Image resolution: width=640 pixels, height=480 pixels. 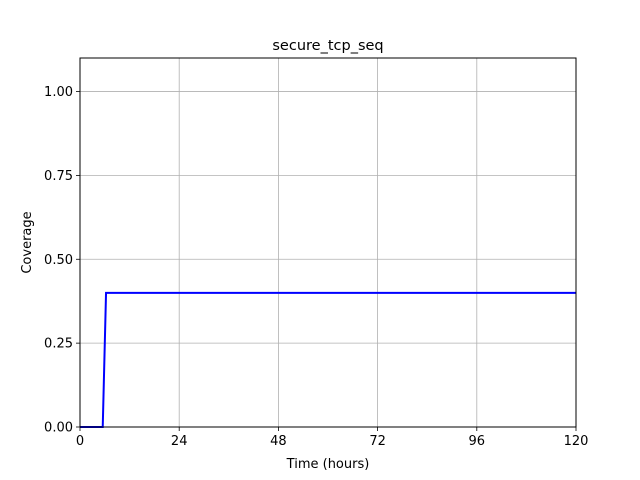 I want to click on x-axis-label: Time (hours), so click(x=328, y=464).